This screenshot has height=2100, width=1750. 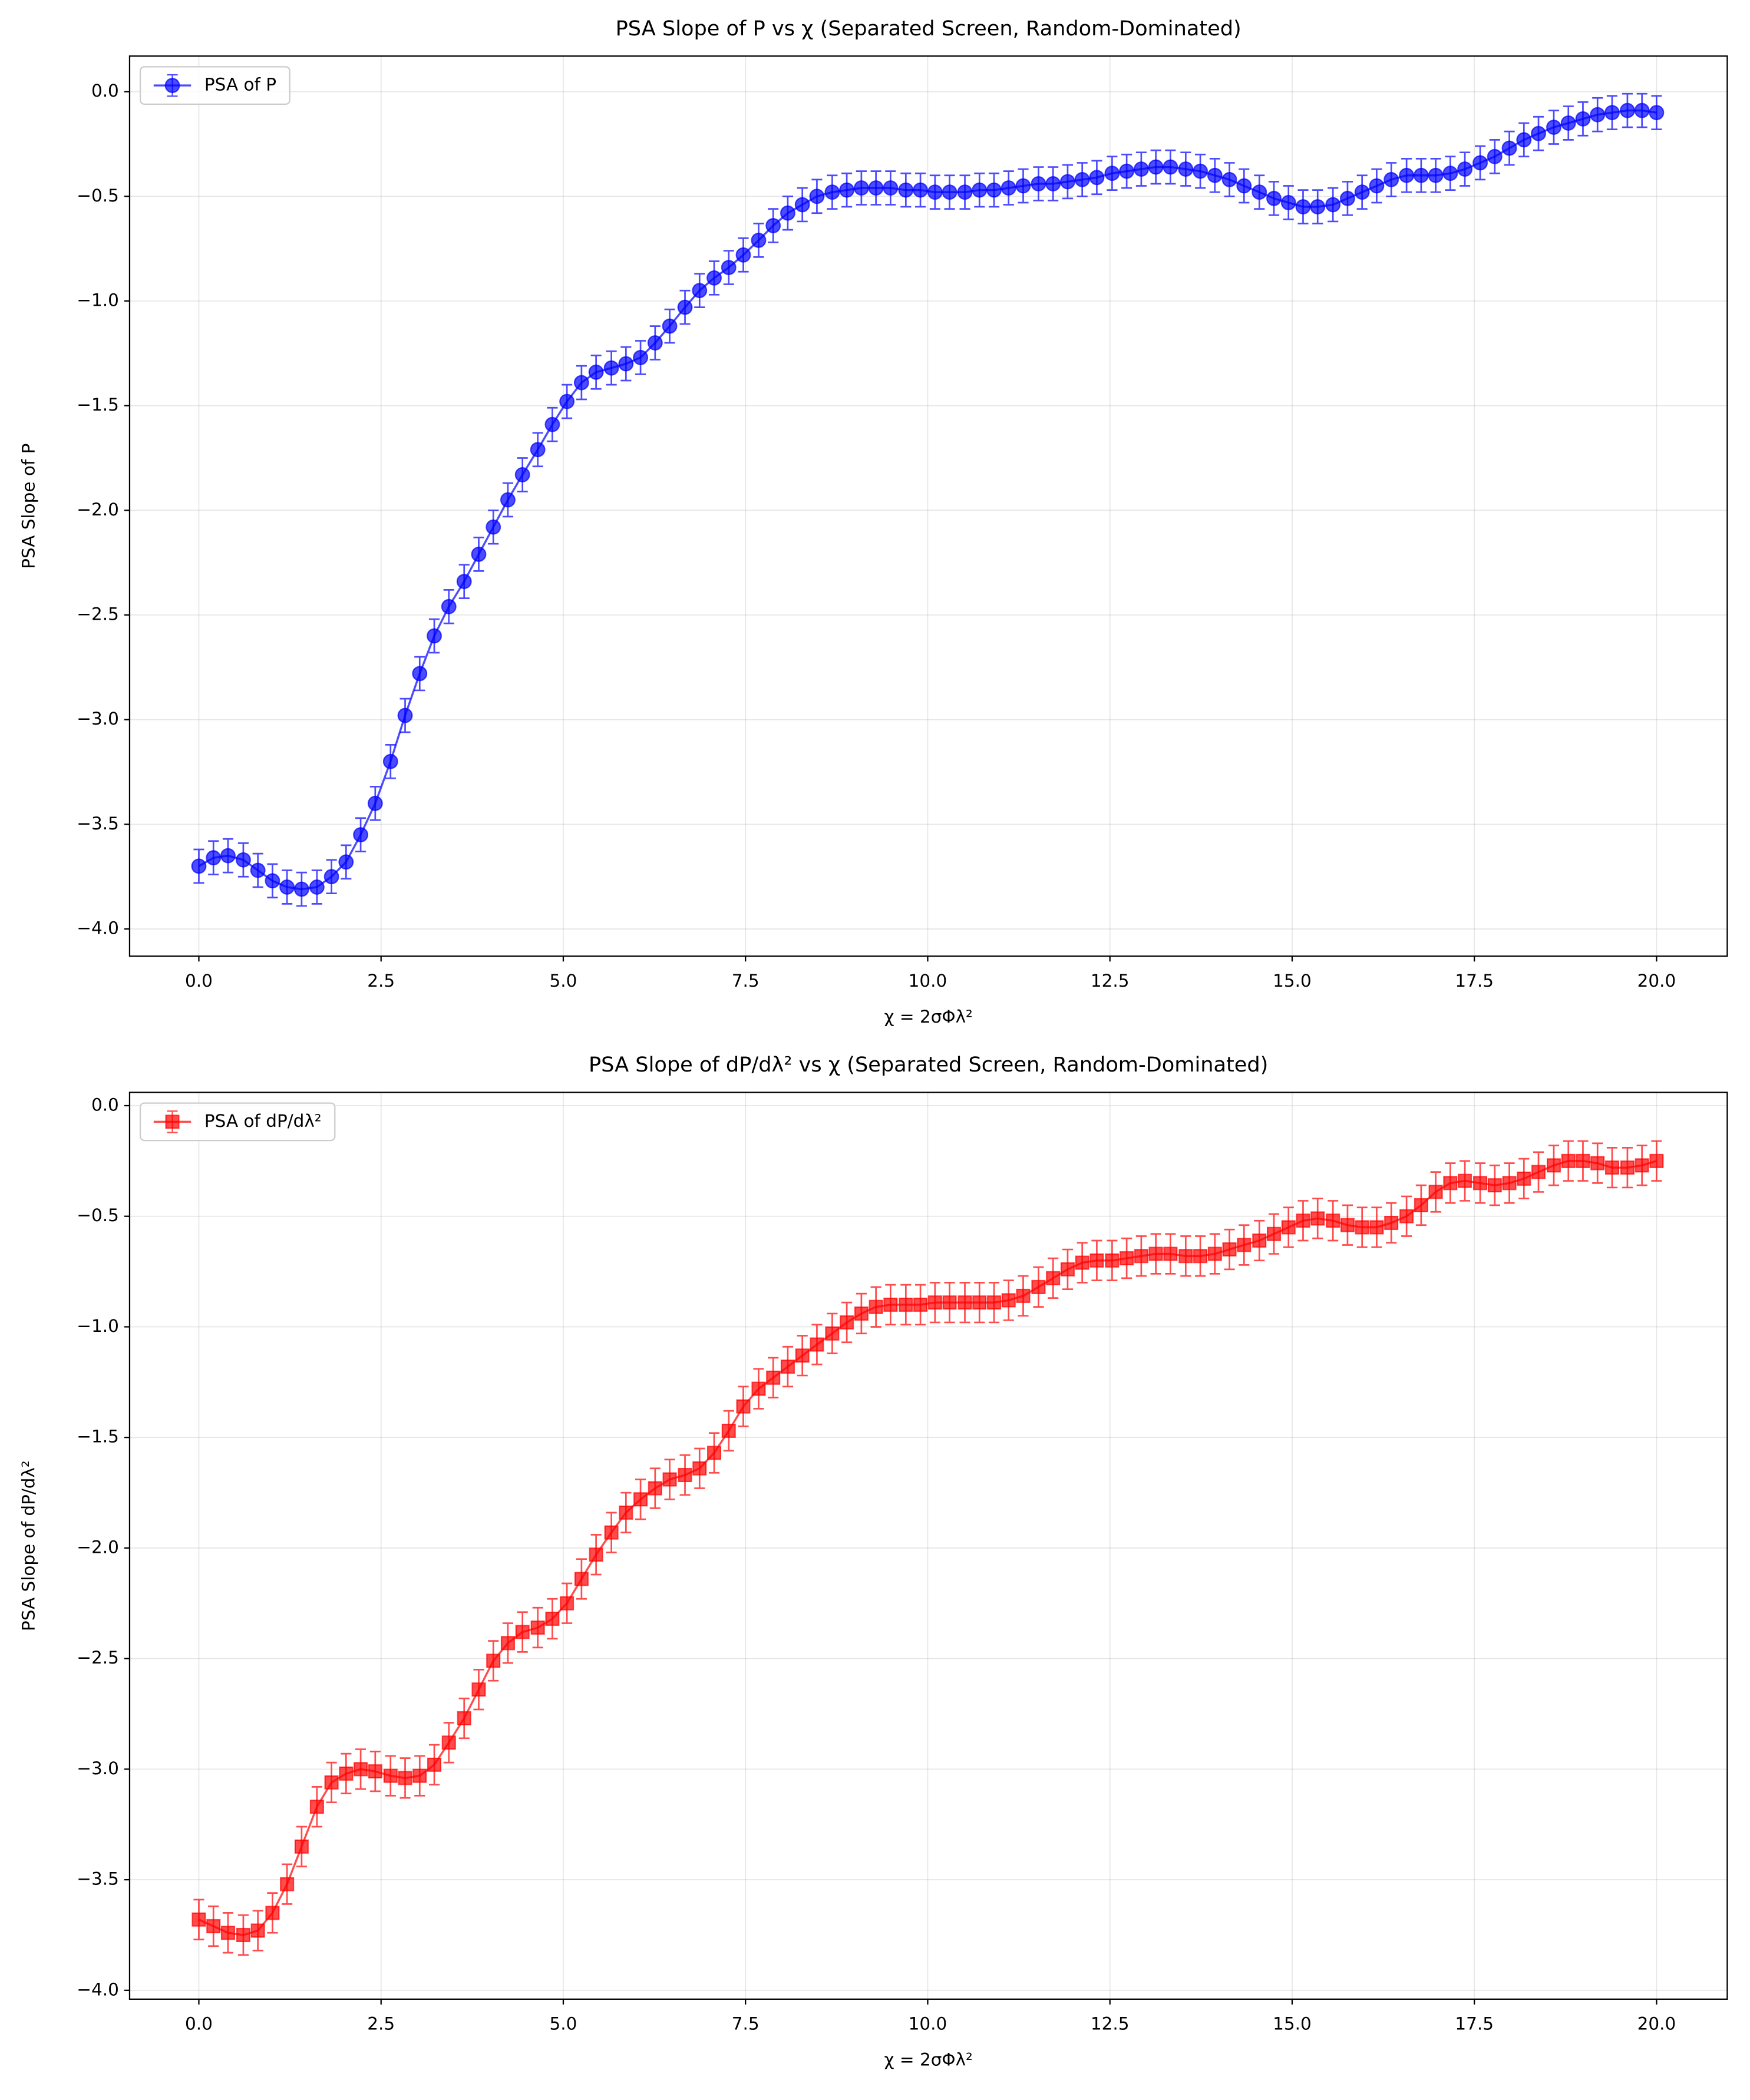 What do you see at coordinates (98, 1658) in the screenshot?
I see `y-tick-label: −2.5` at bounding box center [98, 1658].